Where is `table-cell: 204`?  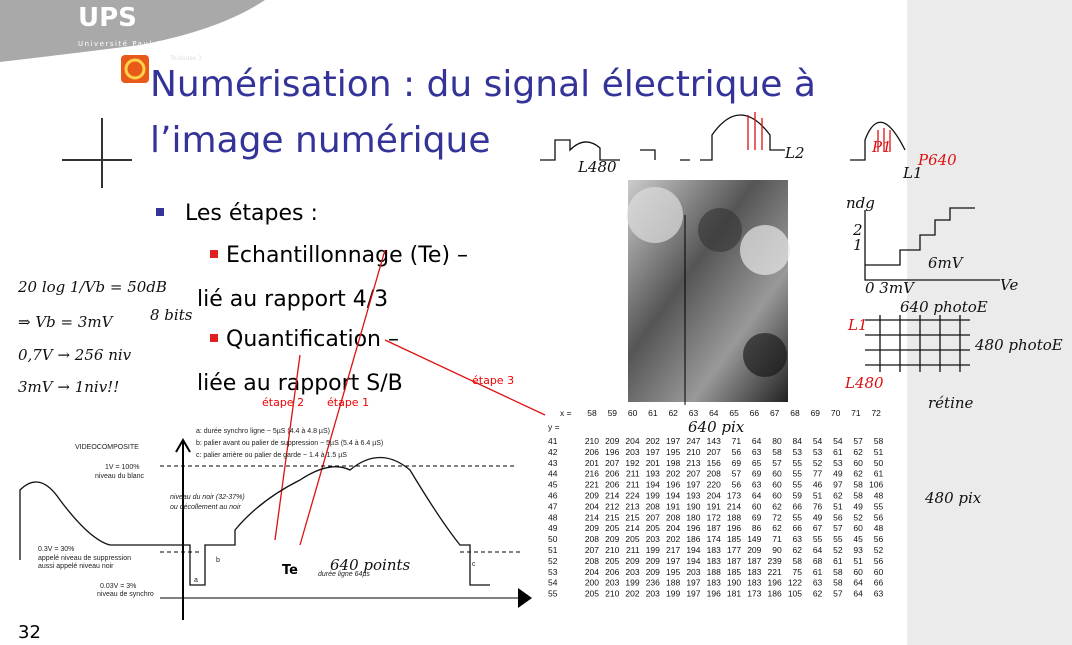 table-cell: 204 is located at coordinates (592, 572).